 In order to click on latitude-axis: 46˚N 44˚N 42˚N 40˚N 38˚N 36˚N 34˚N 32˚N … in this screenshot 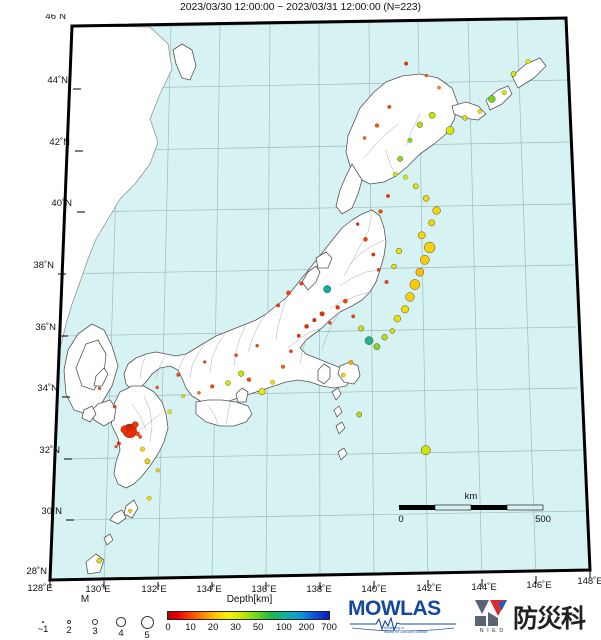, I will do `click(55, 297)`.